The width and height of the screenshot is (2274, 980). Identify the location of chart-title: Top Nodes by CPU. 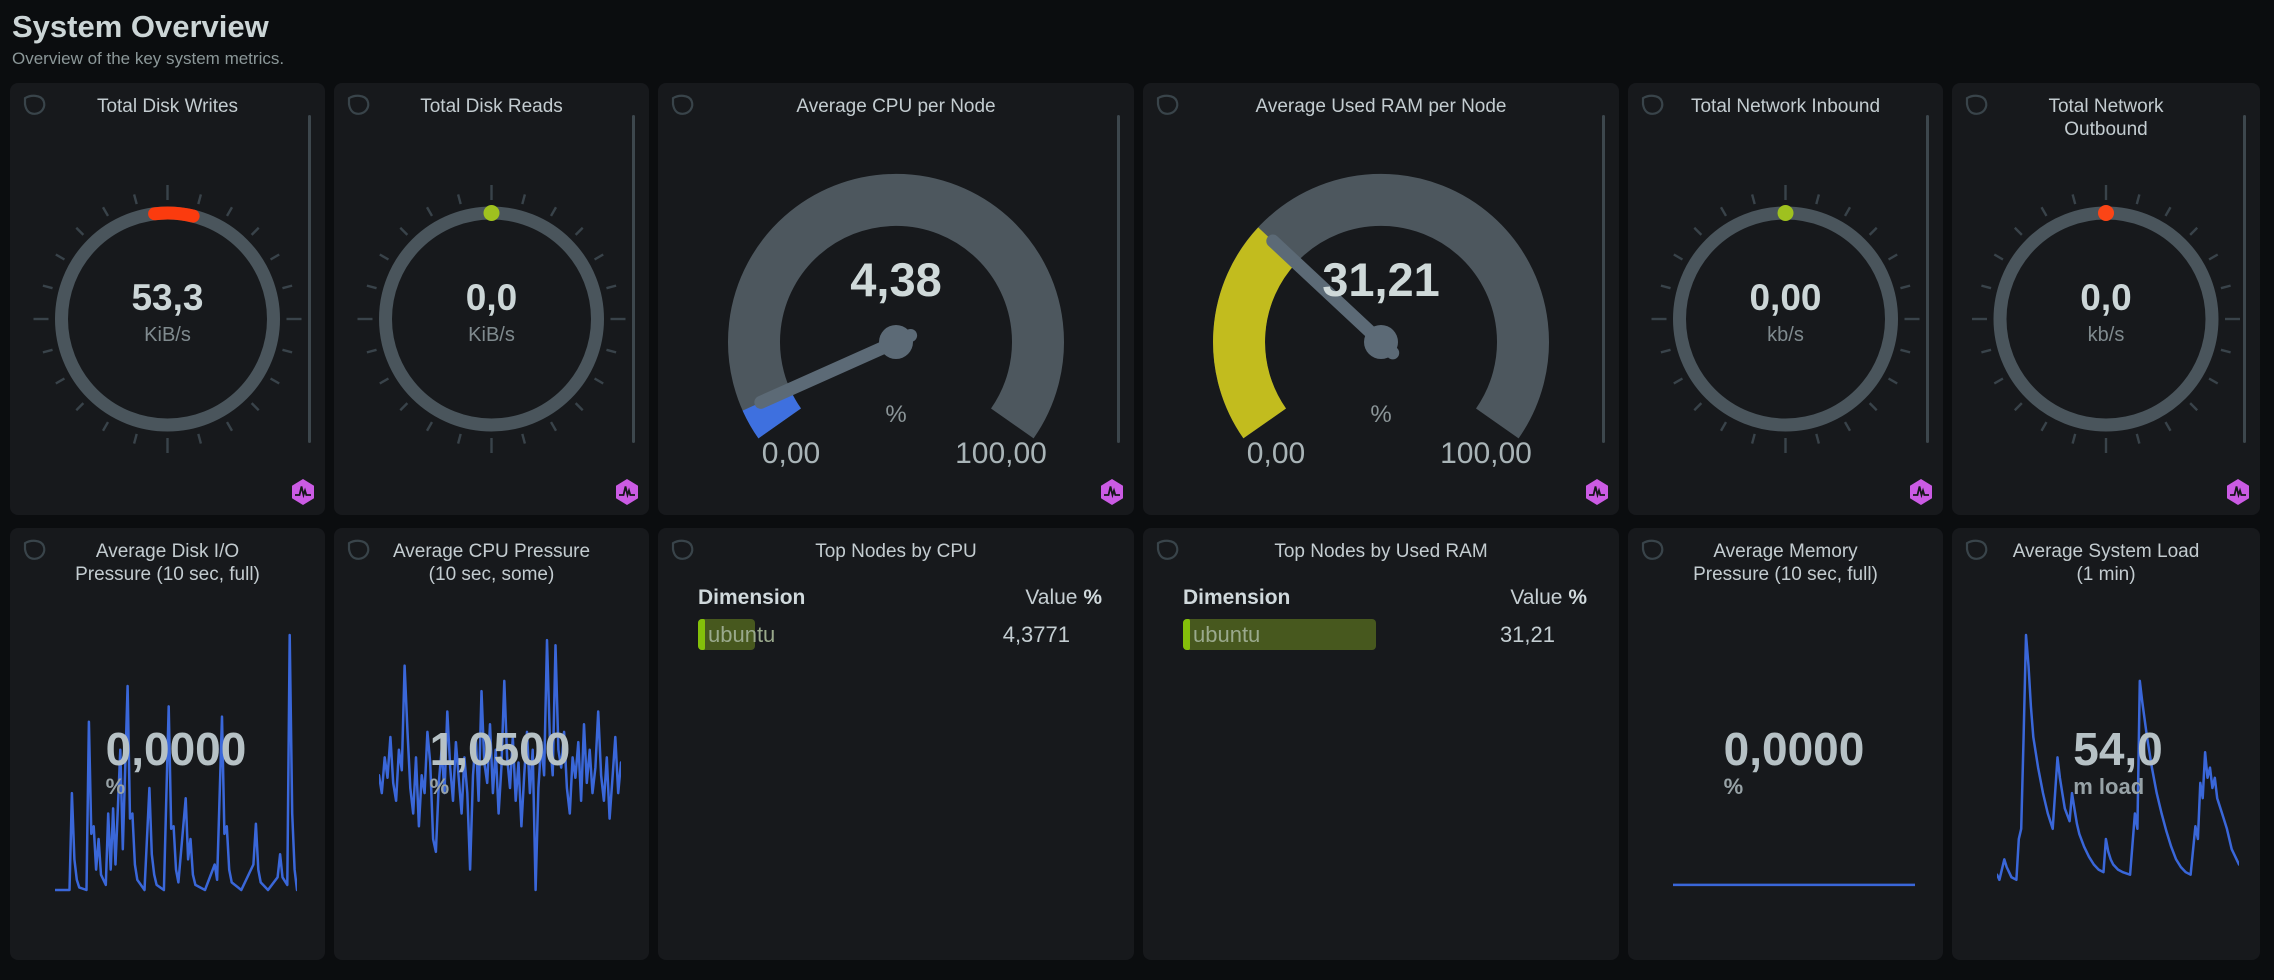
(896, 551).